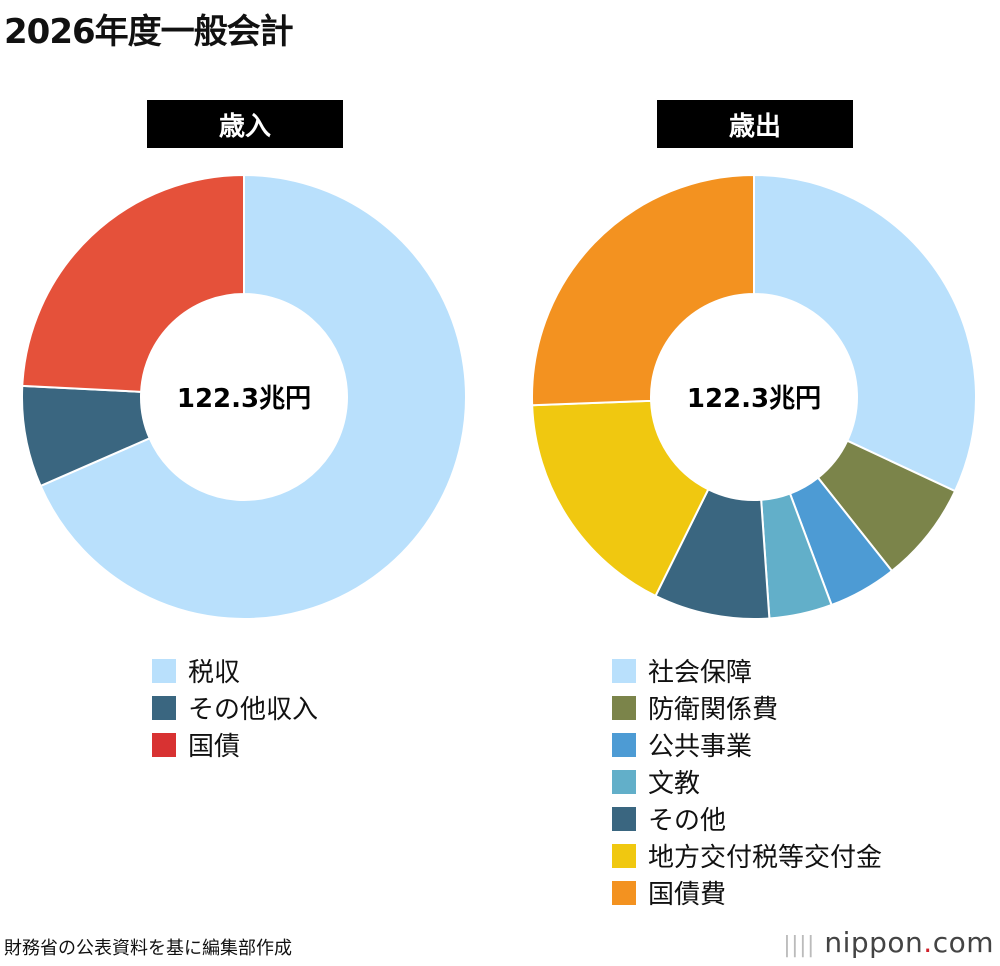 This screenshot has height=966, width=1000. What do you see at coordinates (865, 333) in the screenshot?
I see `donut-slice-社会保障` at bounding box center [865, 333].